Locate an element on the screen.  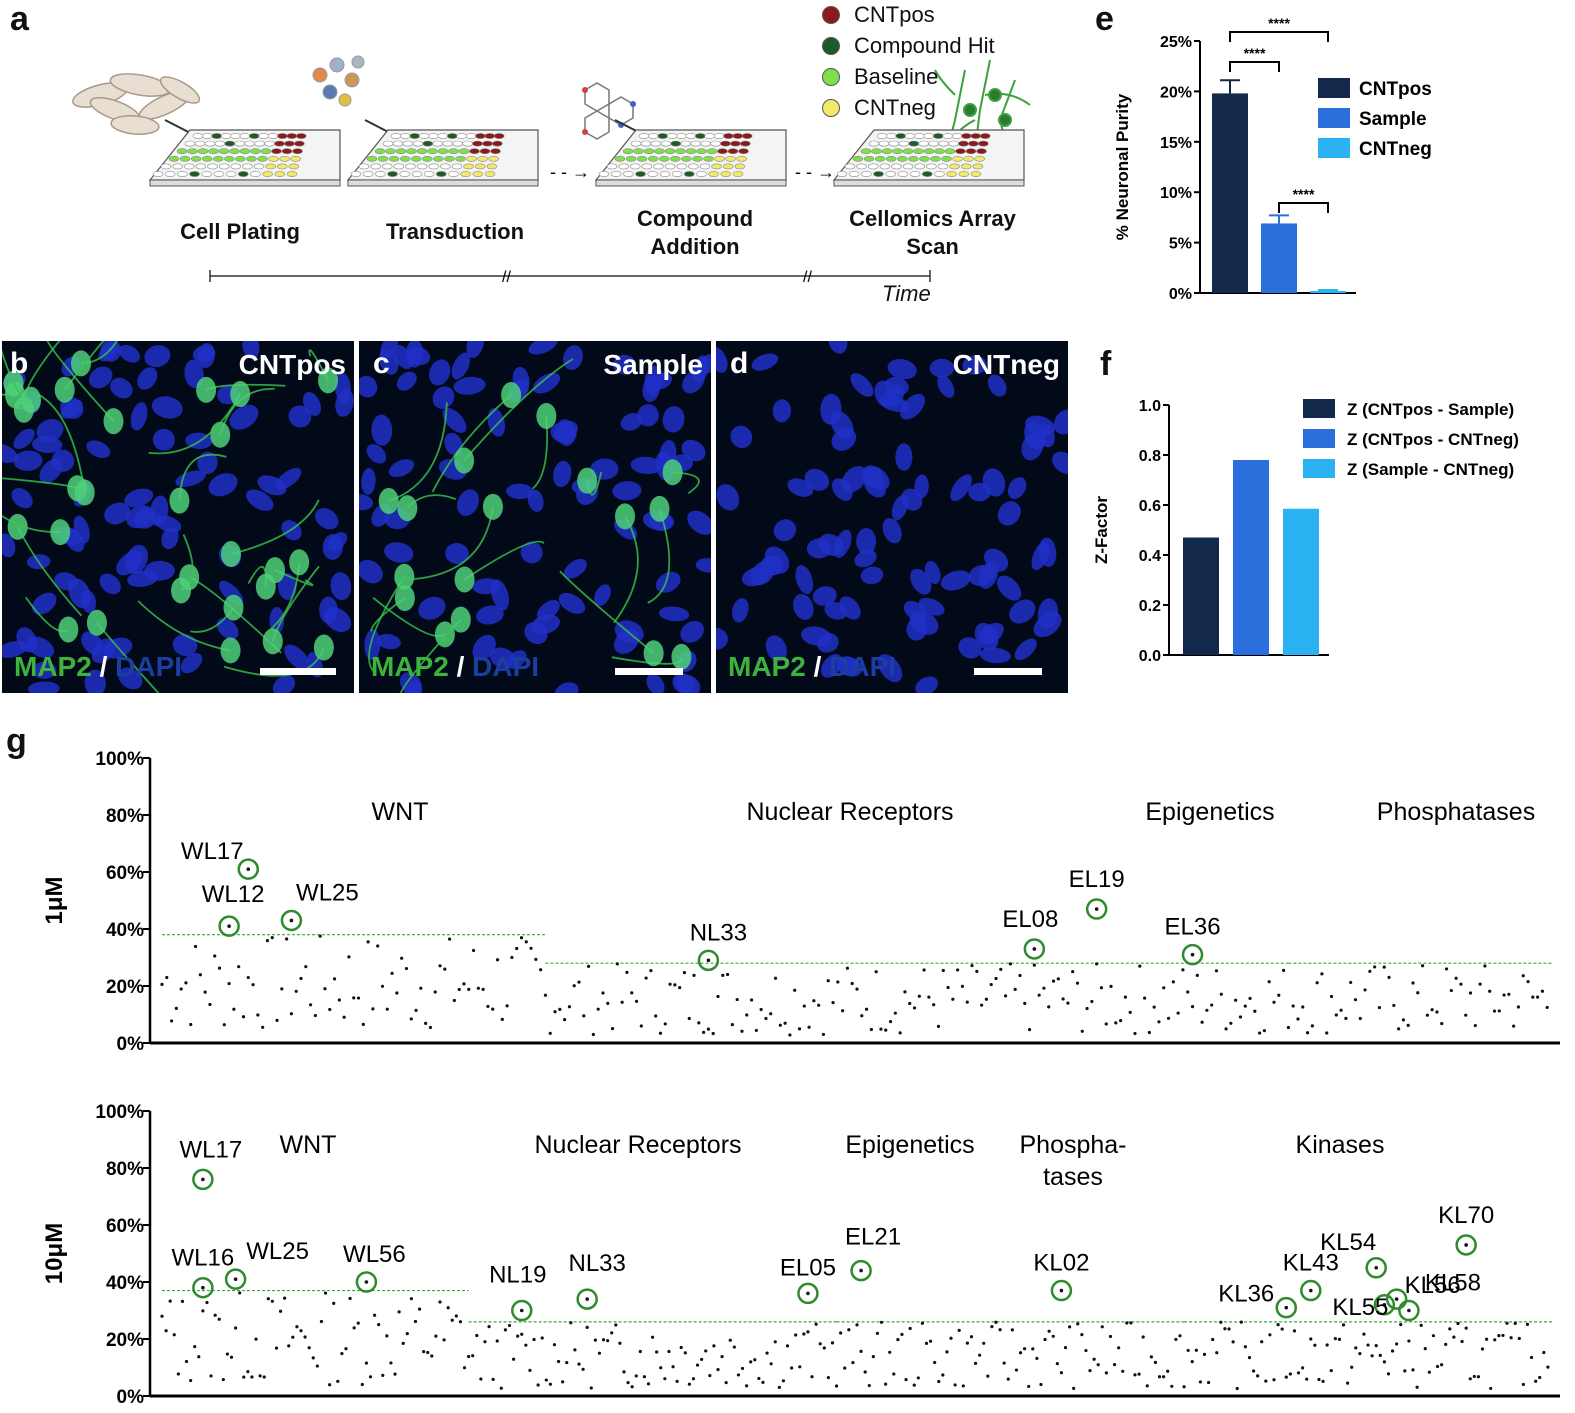
neuron-soma is located at coordinates (672, 472).